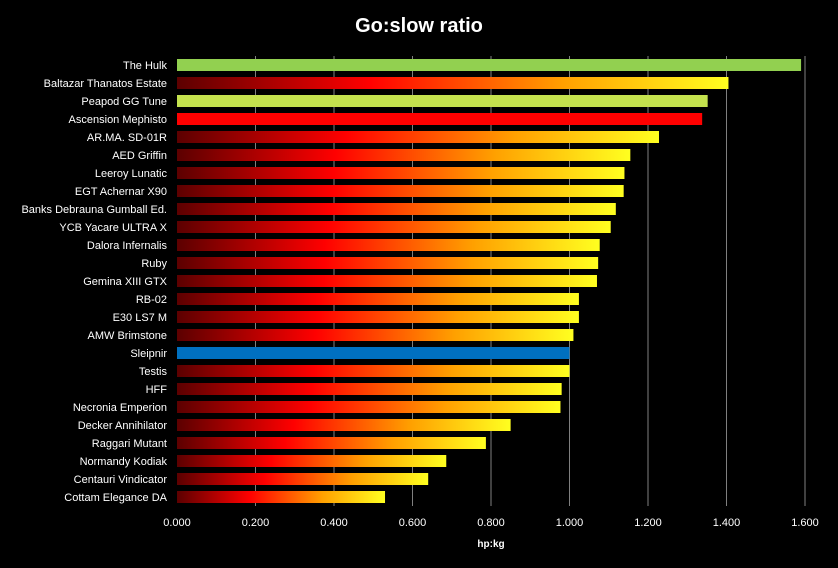  I want to click on category-label: RB-02, so click(151, 300).